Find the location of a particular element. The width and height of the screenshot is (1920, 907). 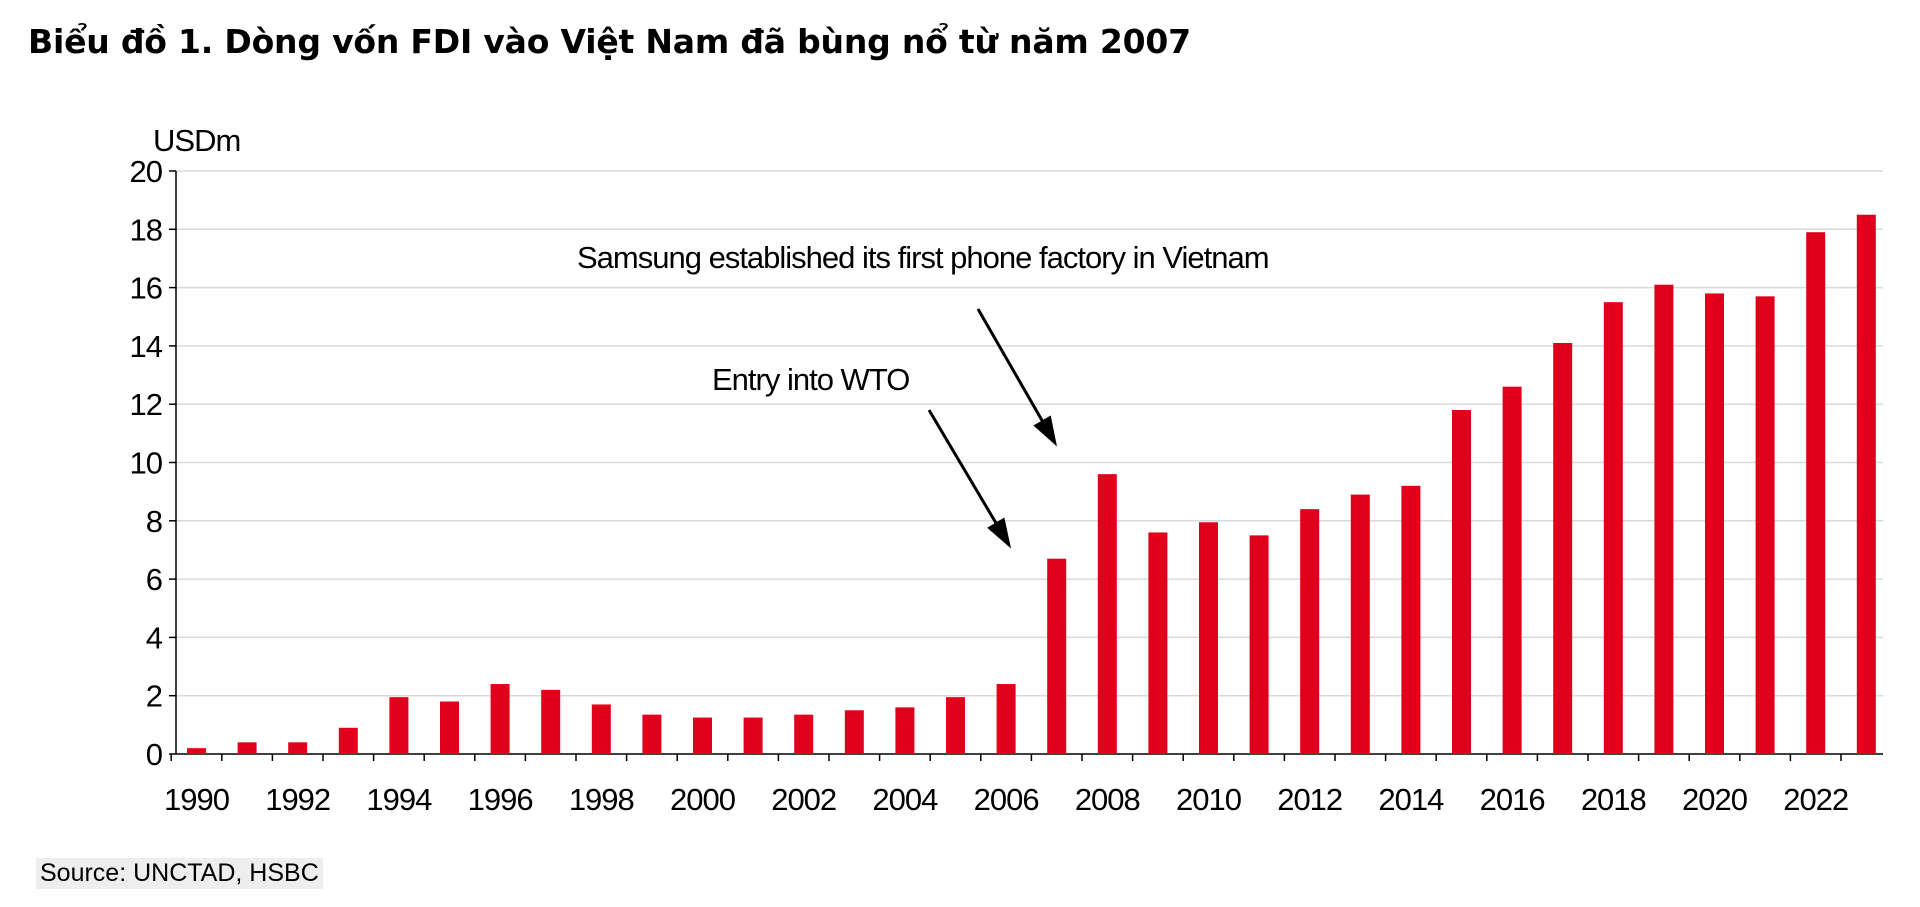

y-tick-label: 16 is located at coordinates (146, 288).